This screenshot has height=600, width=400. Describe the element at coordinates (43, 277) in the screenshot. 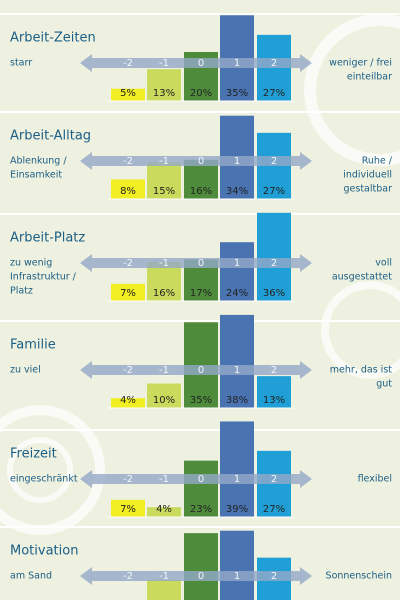

I see `left-label: Infrastruktur /` at that location.